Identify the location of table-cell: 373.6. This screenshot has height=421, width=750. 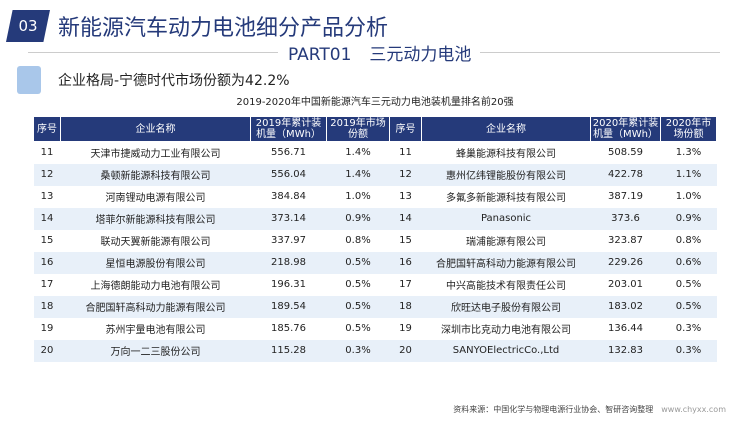
(625, 218).